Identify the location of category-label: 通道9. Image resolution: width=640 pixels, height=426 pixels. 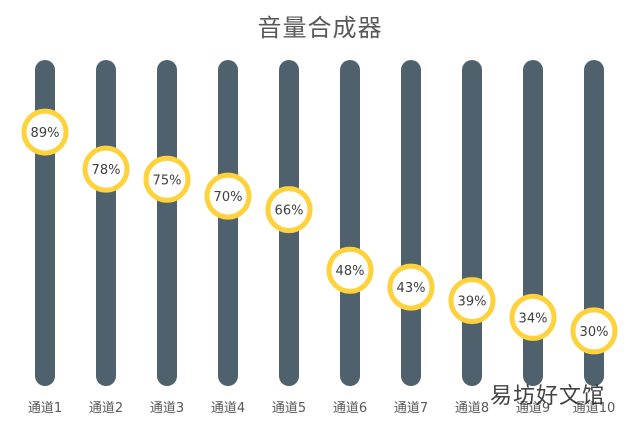
(533, 408).